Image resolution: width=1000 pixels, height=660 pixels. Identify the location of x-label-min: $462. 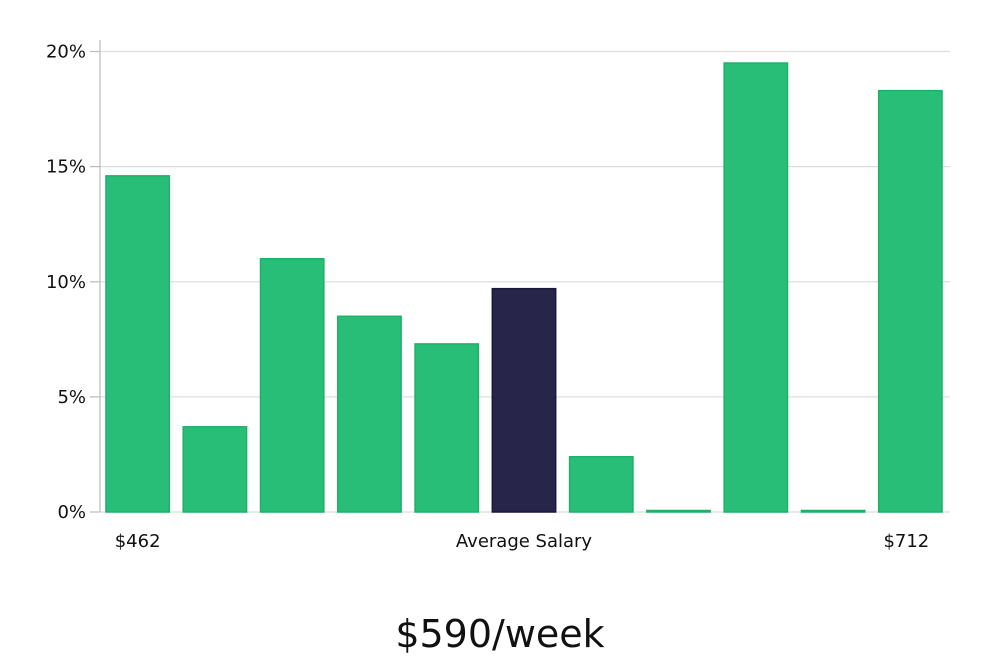
(138, 541).